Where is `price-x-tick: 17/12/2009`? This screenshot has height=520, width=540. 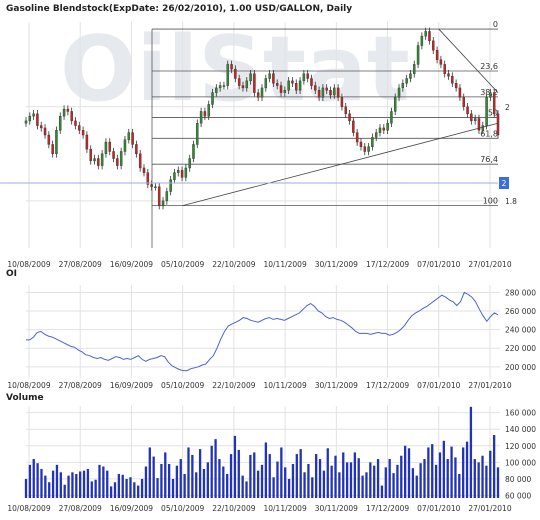
price-x-tick: 17/12/2009 is located at coordinates (387, 264).